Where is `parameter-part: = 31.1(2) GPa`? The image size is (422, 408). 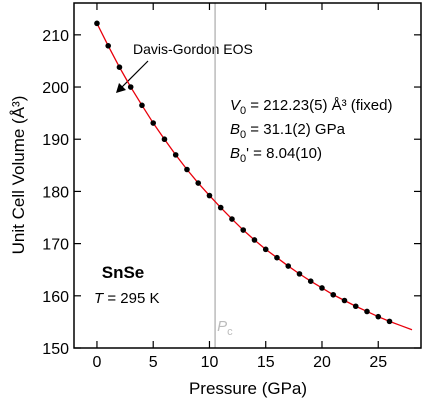 parameter-part: = 31.1(2) GPa is located at coordinates (295, 129).